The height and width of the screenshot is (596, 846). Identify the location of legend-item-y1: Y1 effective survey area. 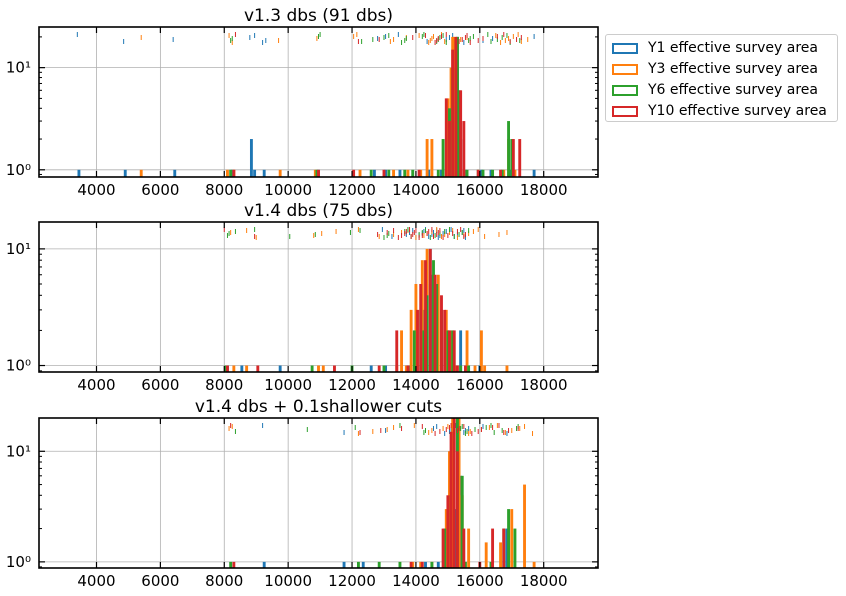
(715, 48).